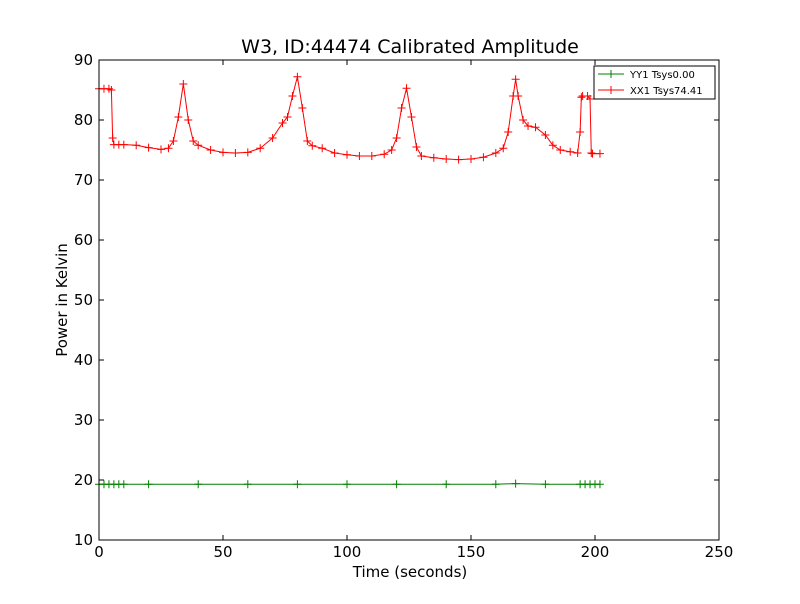 This screenshot has width=800, height=604. I want to click on legend-entry-0: YY1 Tsys0.00, so click(646, 75).